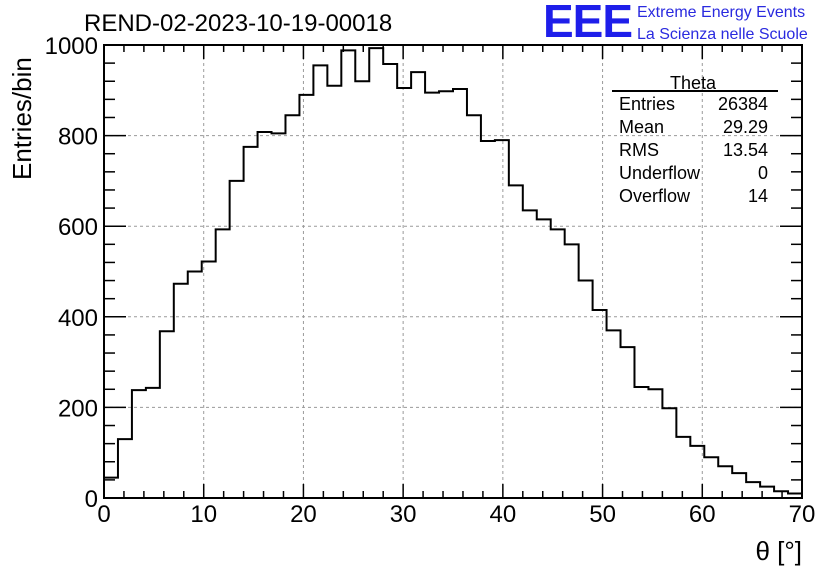 This screenshot has height=572, width=836. I want to click on stats-box-title: Theta, so click(693, 83).